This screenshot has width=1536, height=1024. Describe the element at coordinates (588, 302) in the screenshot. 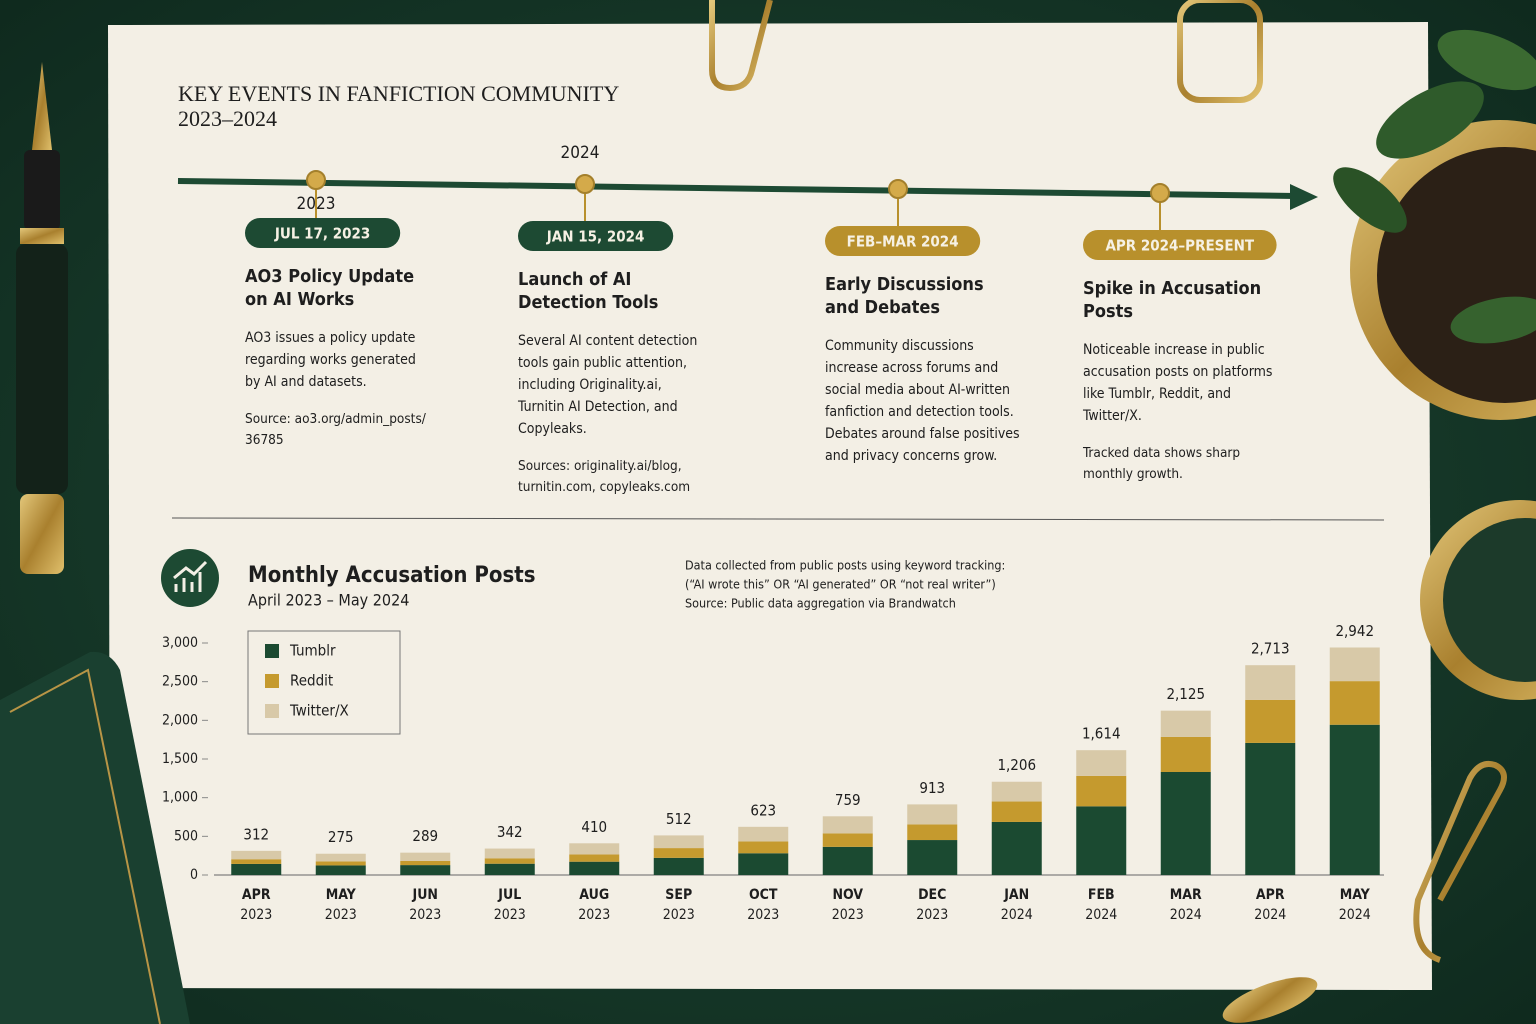

I see `event-heading: Detection Tools` at that location.